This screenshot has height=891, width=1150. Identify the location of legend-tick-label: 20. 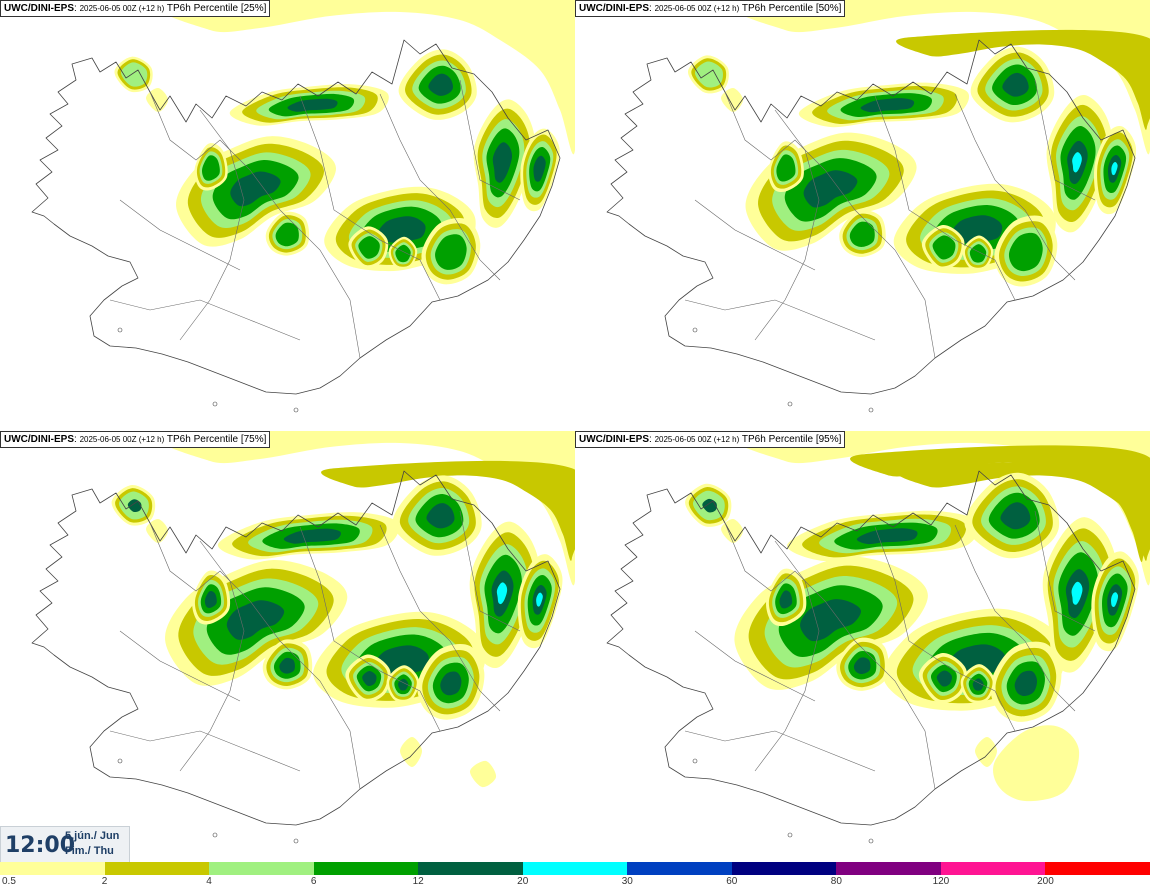
(523, 881).